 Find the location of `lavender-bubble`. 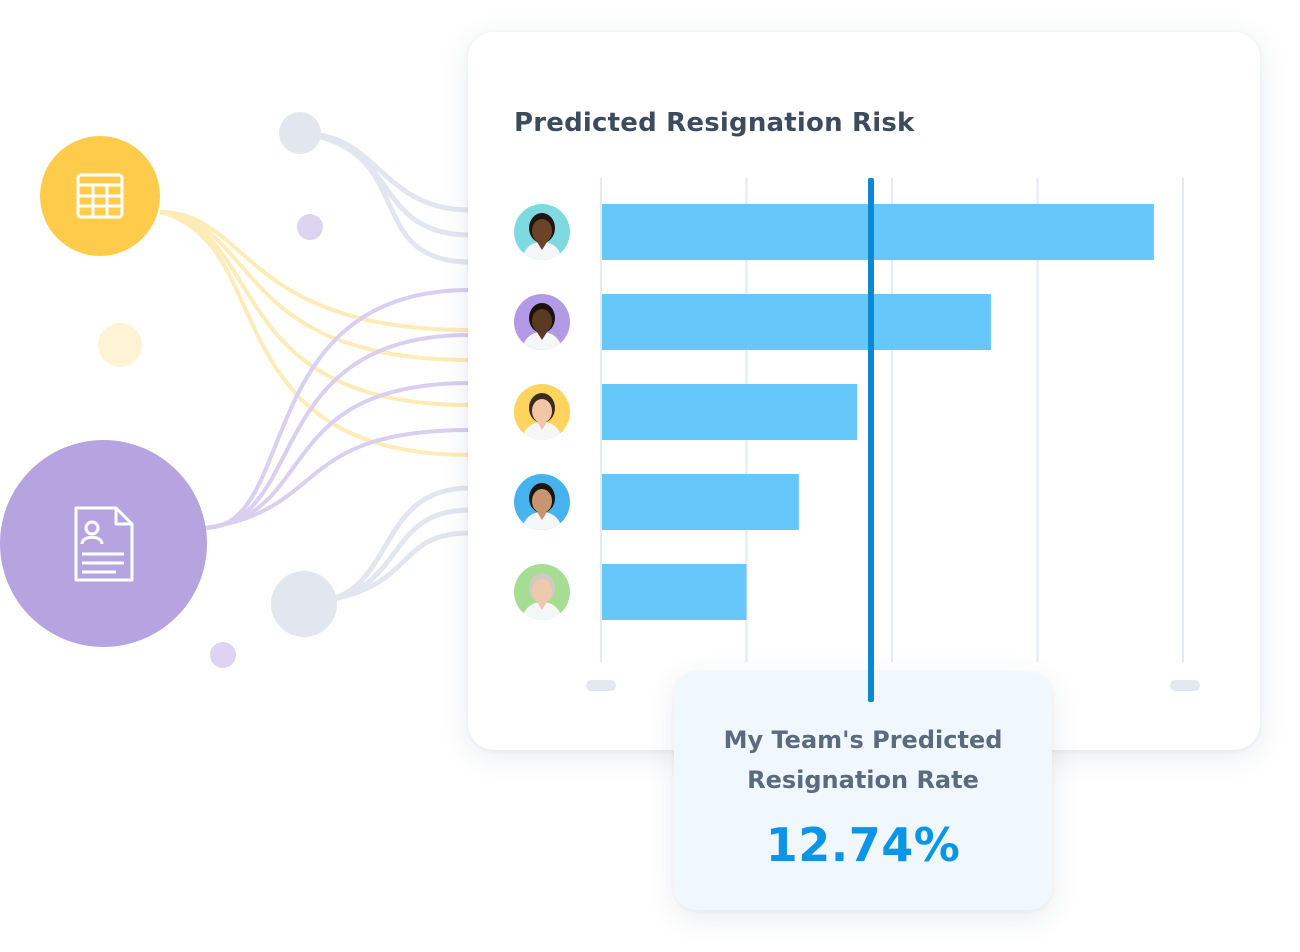

lavender-bubble is located at coordinates (310, 227).